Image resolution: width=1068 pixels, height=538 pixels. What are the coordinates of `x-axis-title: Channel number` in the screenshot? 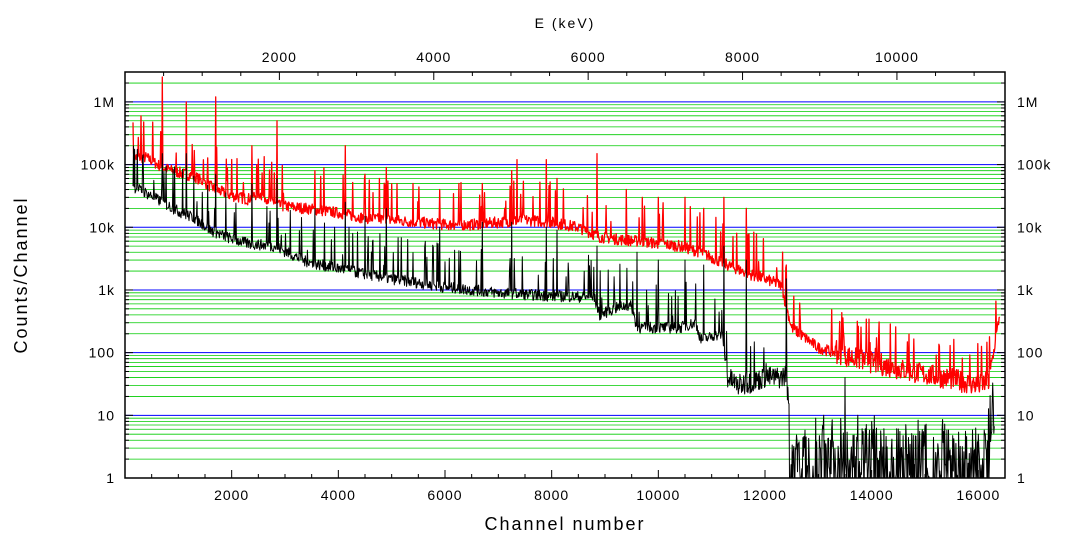 It's located at (564, 524).